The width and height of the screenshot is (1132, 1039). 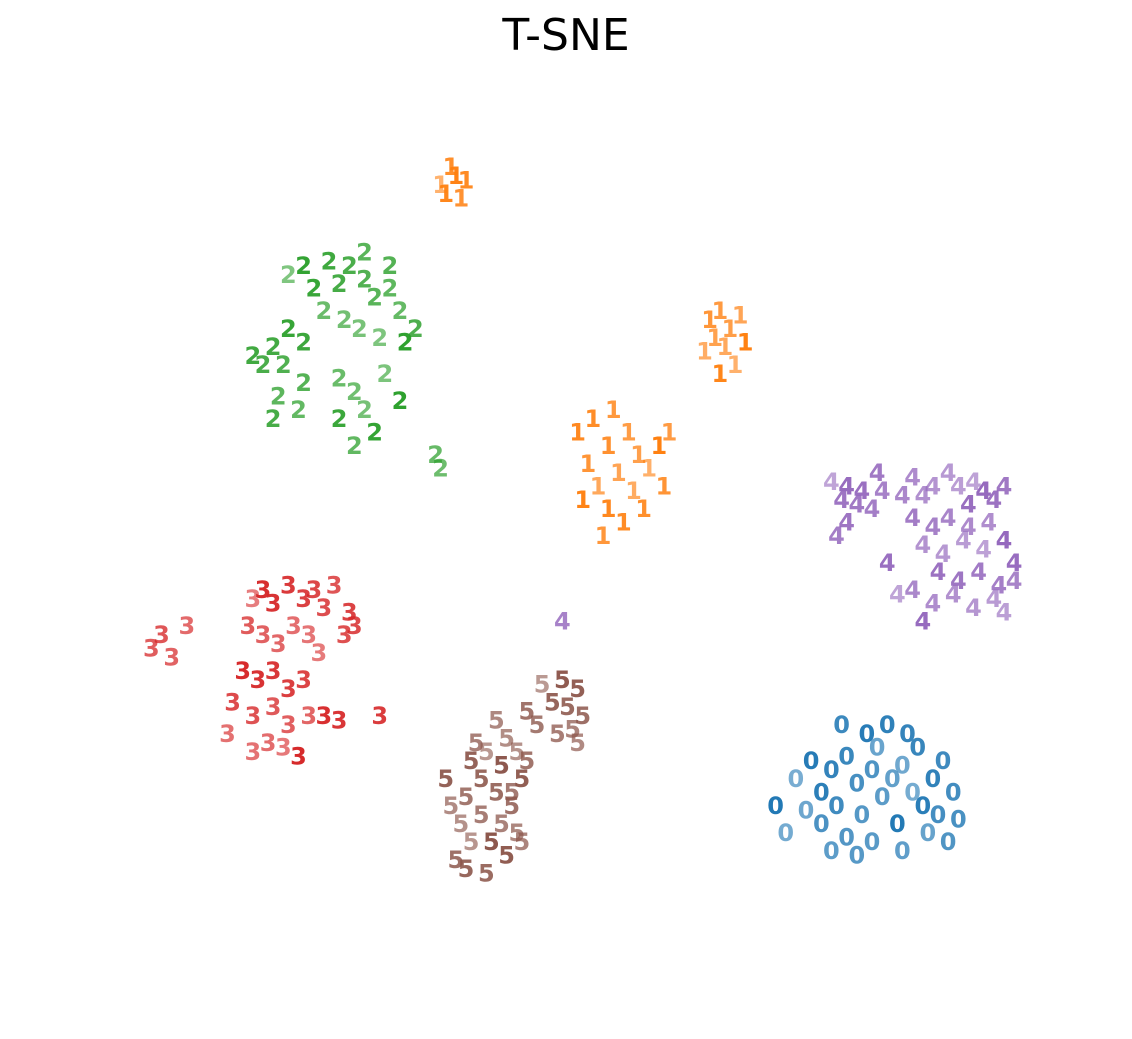 I want to click on chart-title: T-SNE, so click(x=566, y=35).